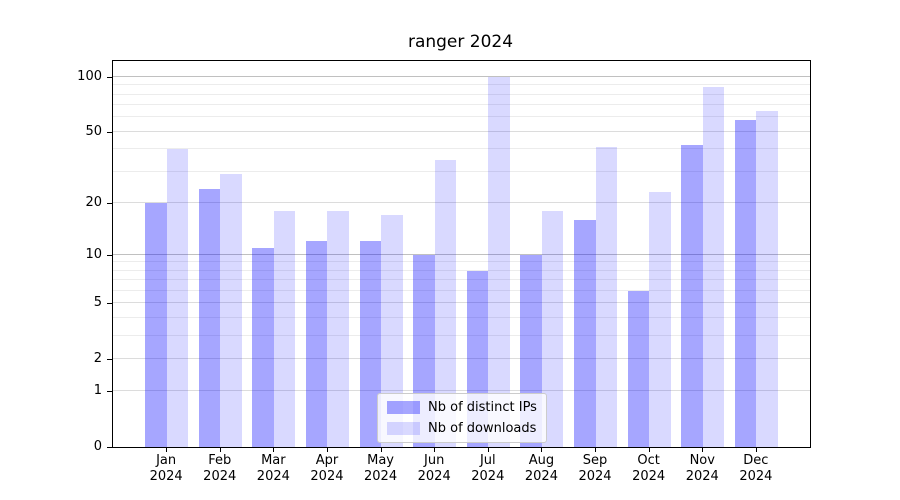 The height and width of the screenshot is (500, 900). What do you see at coordinates (482, 428) in the screenshot?
I see `legend-label: Nb of downloads` at bounding box center [482, 428].